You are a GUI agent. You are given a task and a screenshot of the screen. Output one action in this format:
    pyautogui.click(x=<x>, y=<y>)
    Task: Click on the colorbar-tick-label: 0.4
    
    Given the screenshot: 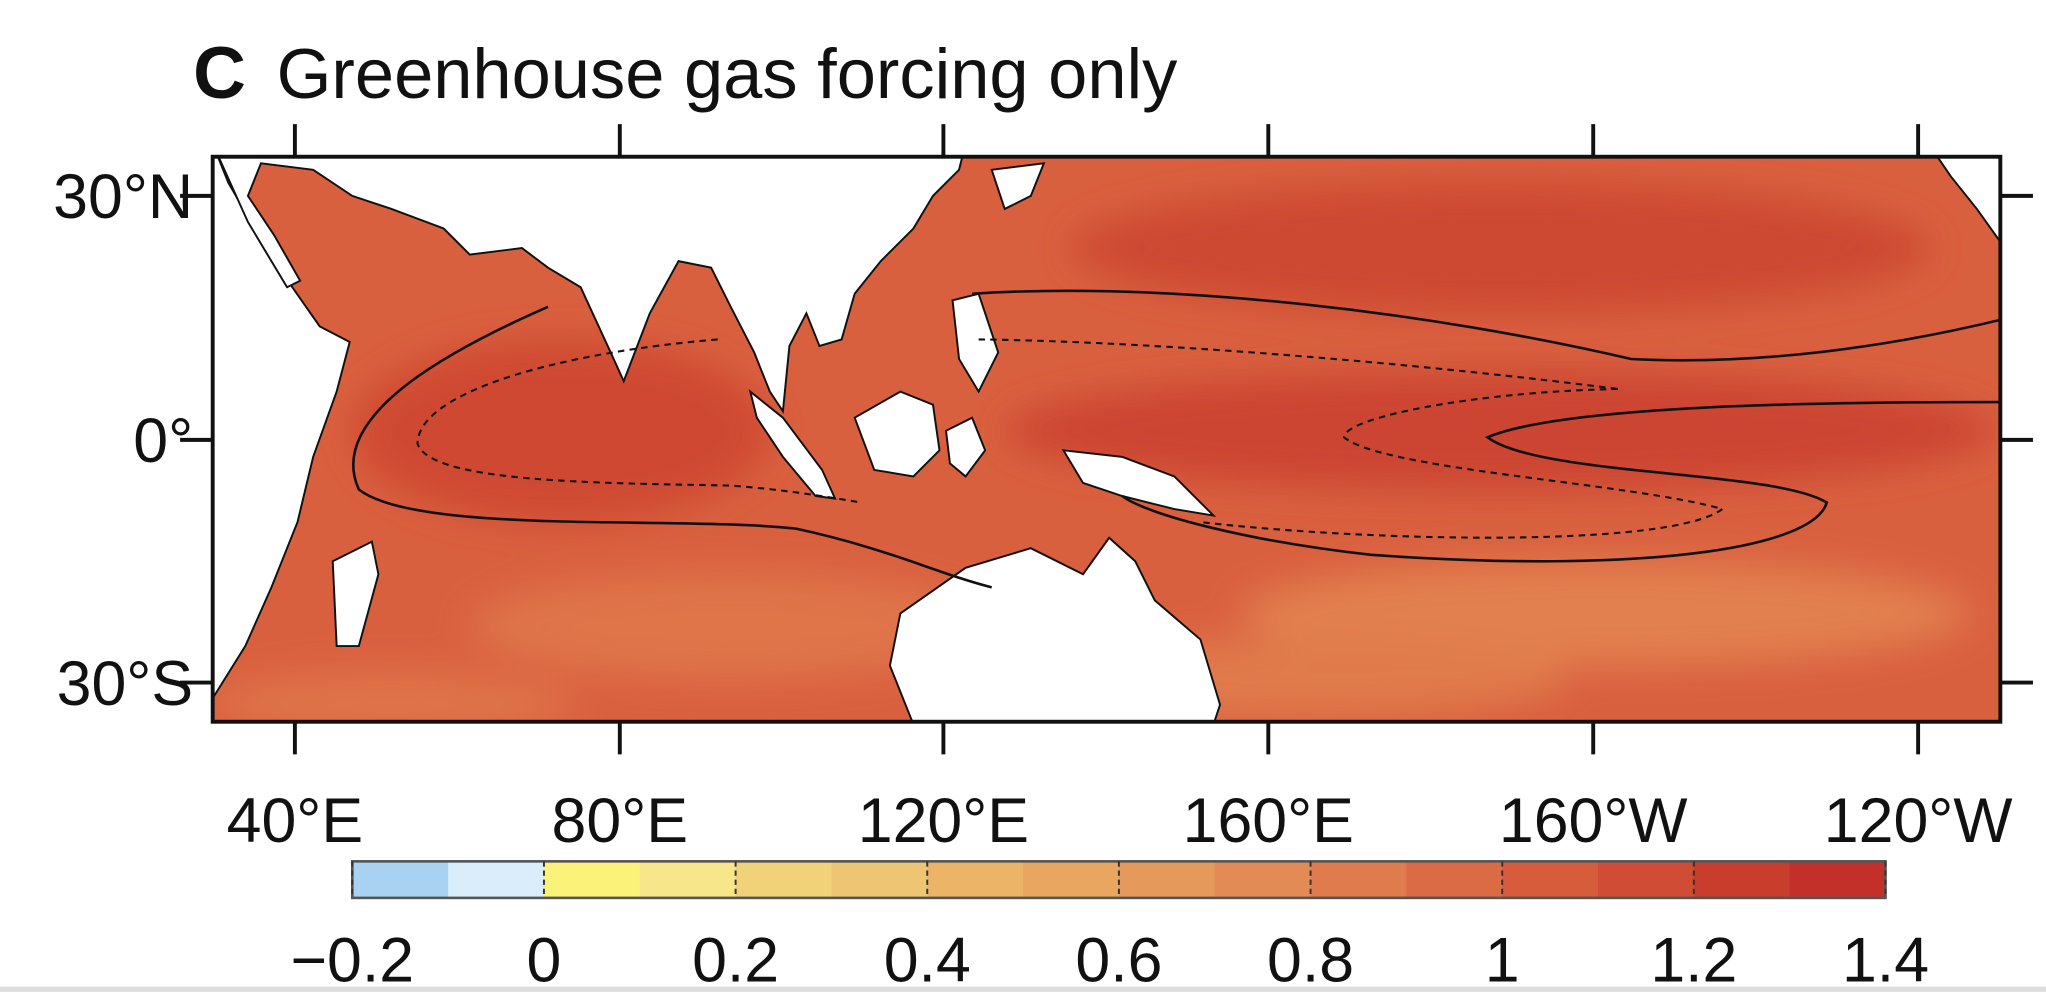 What is the action you would take?
    pyautogui.click(x=927, y=958)
    